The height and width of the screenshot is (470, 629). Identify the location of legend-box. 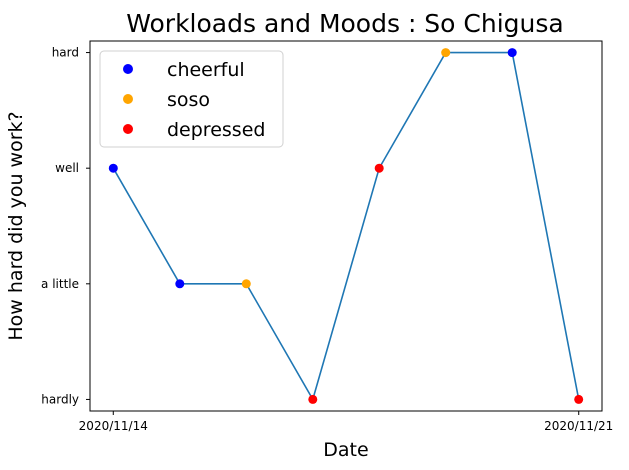
(191, 99).